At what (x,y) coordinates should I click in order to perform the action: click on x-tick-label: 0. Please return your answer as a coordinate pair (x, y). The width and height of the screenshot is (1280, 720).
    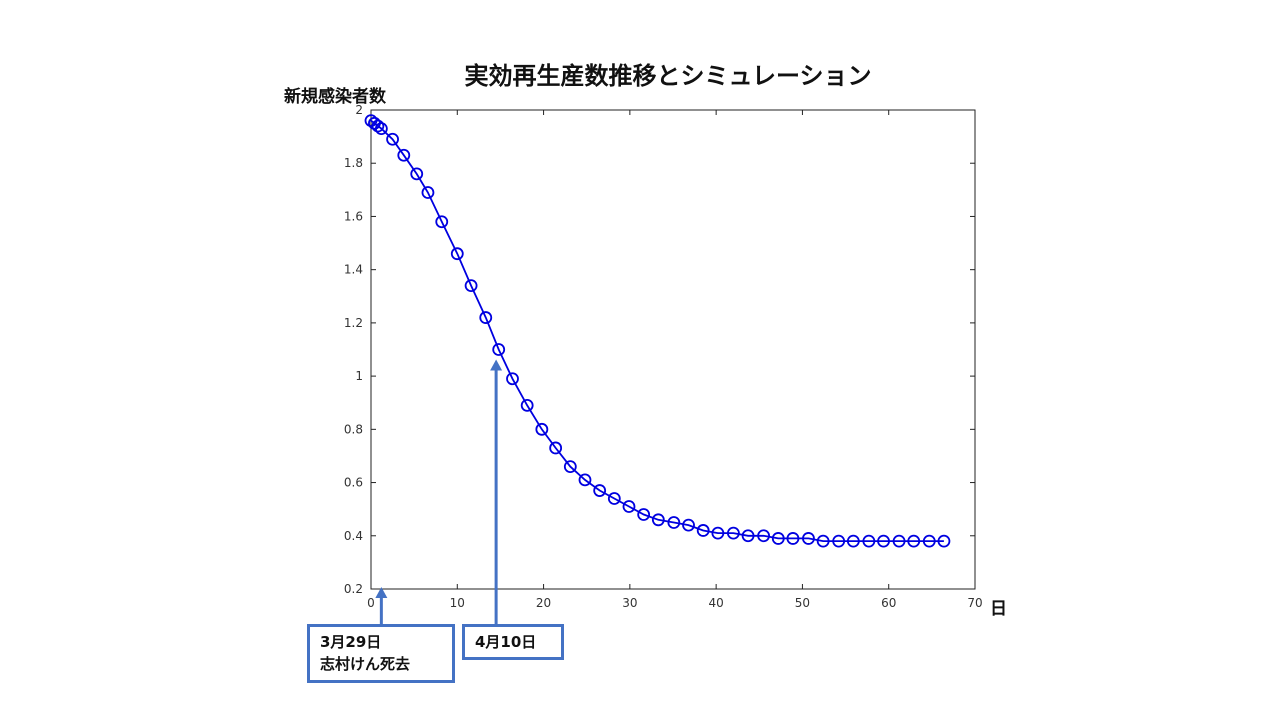
    Looking at the image, I should click on (371, 603).